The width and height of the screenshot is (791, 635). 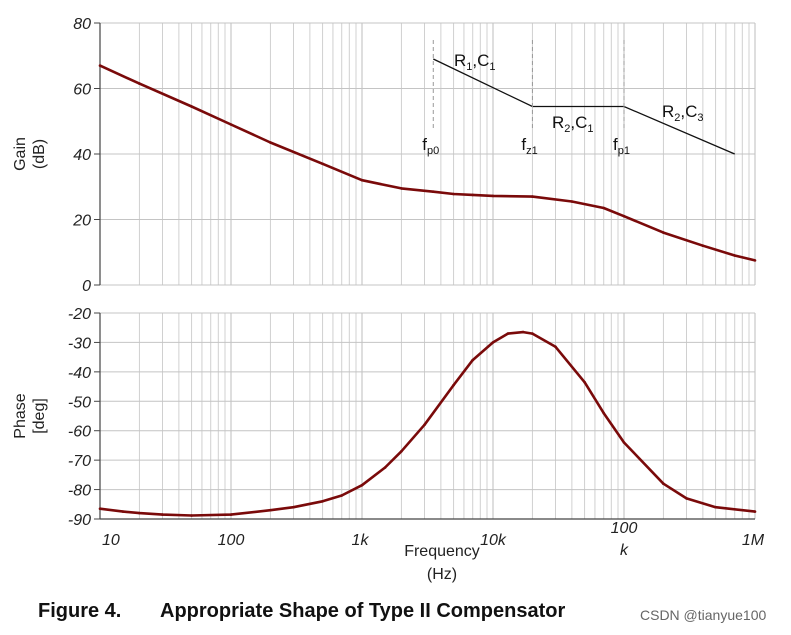 What do you see at coordinates (79, 520) in the screenshot?
I see `y-tick-label: -90` at bounding box center [79, 520].